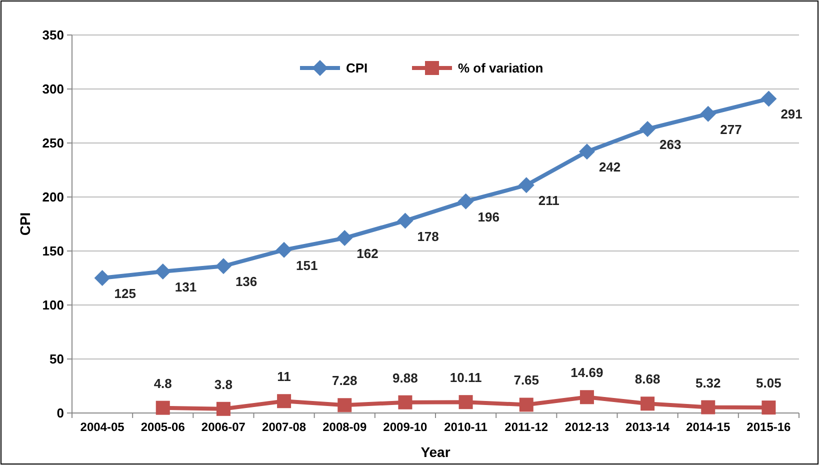 Image resolution: width=819 pixels, height=465 pixels. Describe the element at coordinates (708, 382) in the screenshot. I see `data-label: 5.32` at that location.